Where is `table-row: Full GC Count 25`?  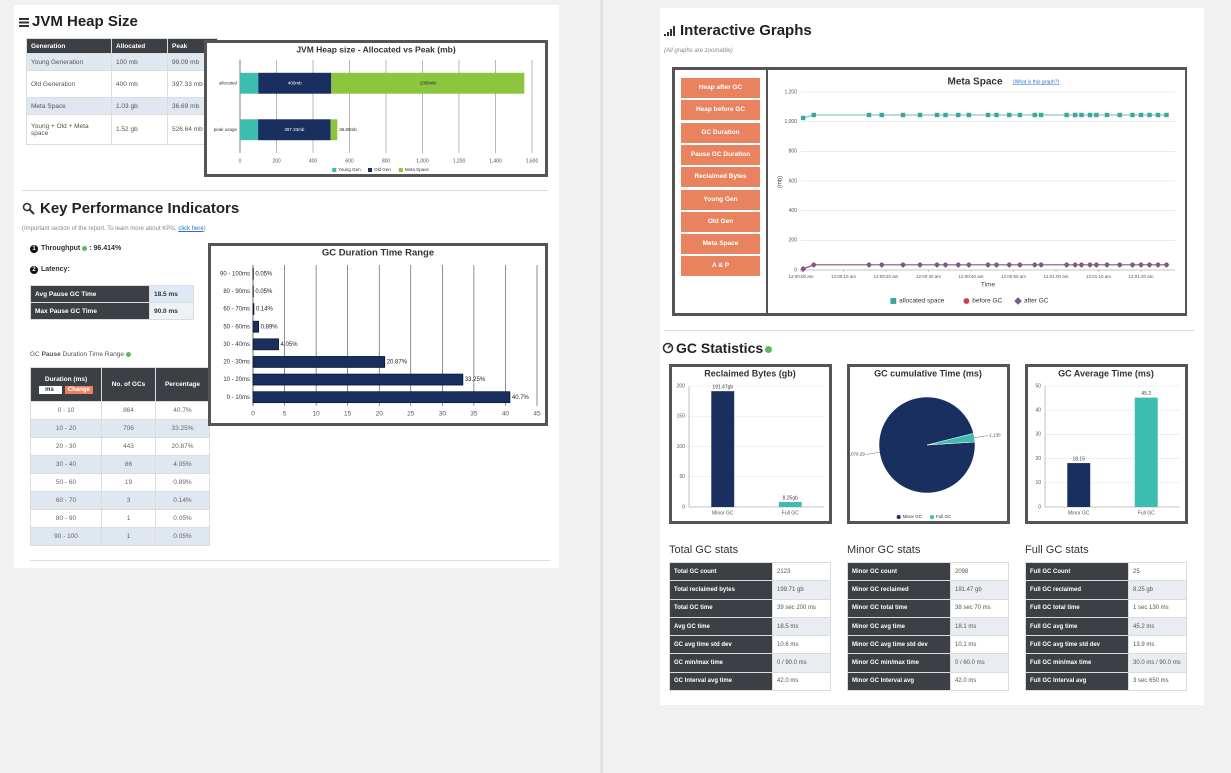 table-row: Full GC Count 25 is located at coordinates (1106, 571).